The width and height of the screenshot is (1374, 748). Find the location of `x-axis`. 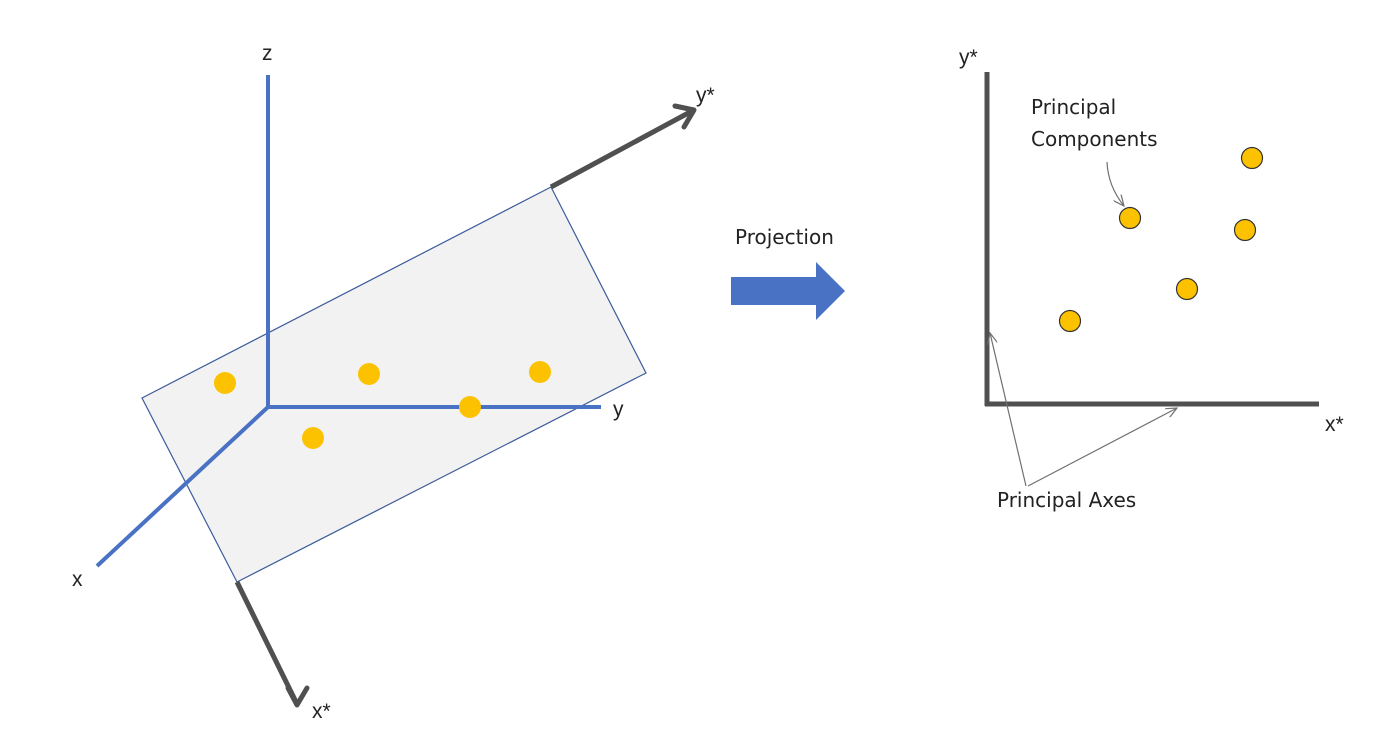

x-axis is located at coordinates (182, 486).